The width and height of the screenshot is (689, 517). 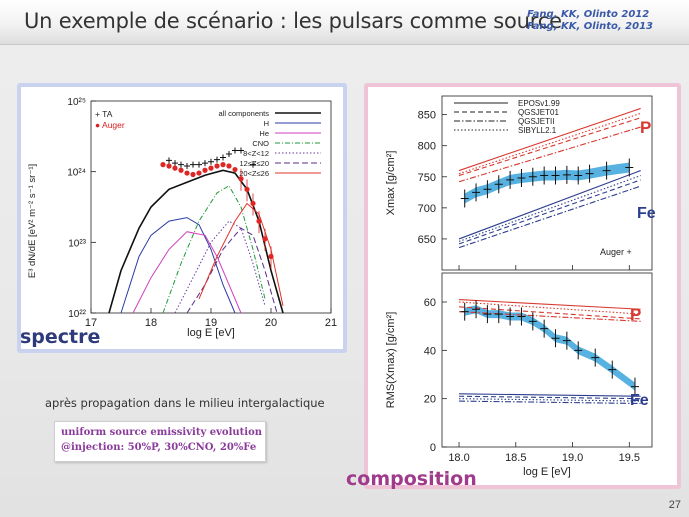 What do you see at coordinates (76, 102) in the screenshot?
I see `spectrum-y-tick-label: 10²⁵` at bounding box center [76, 102].